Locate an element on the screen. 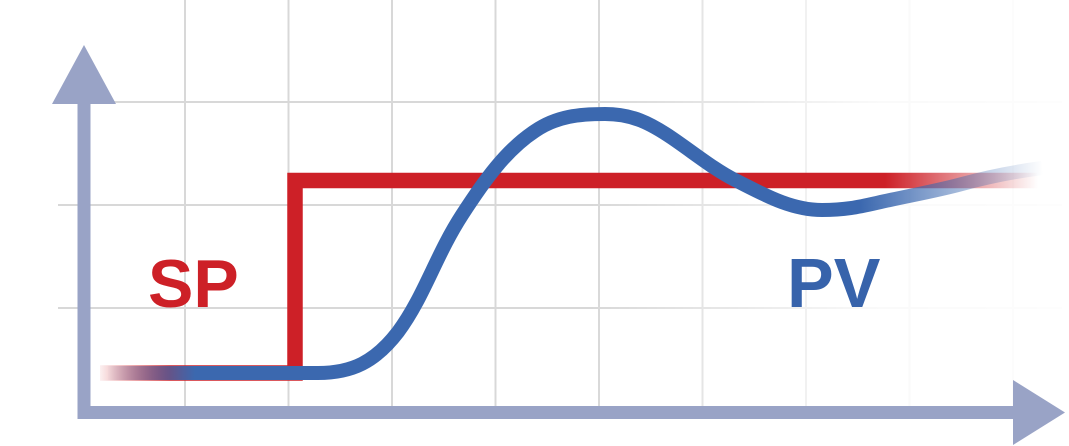  sp-label: SP is located at coordinates (193, 284).